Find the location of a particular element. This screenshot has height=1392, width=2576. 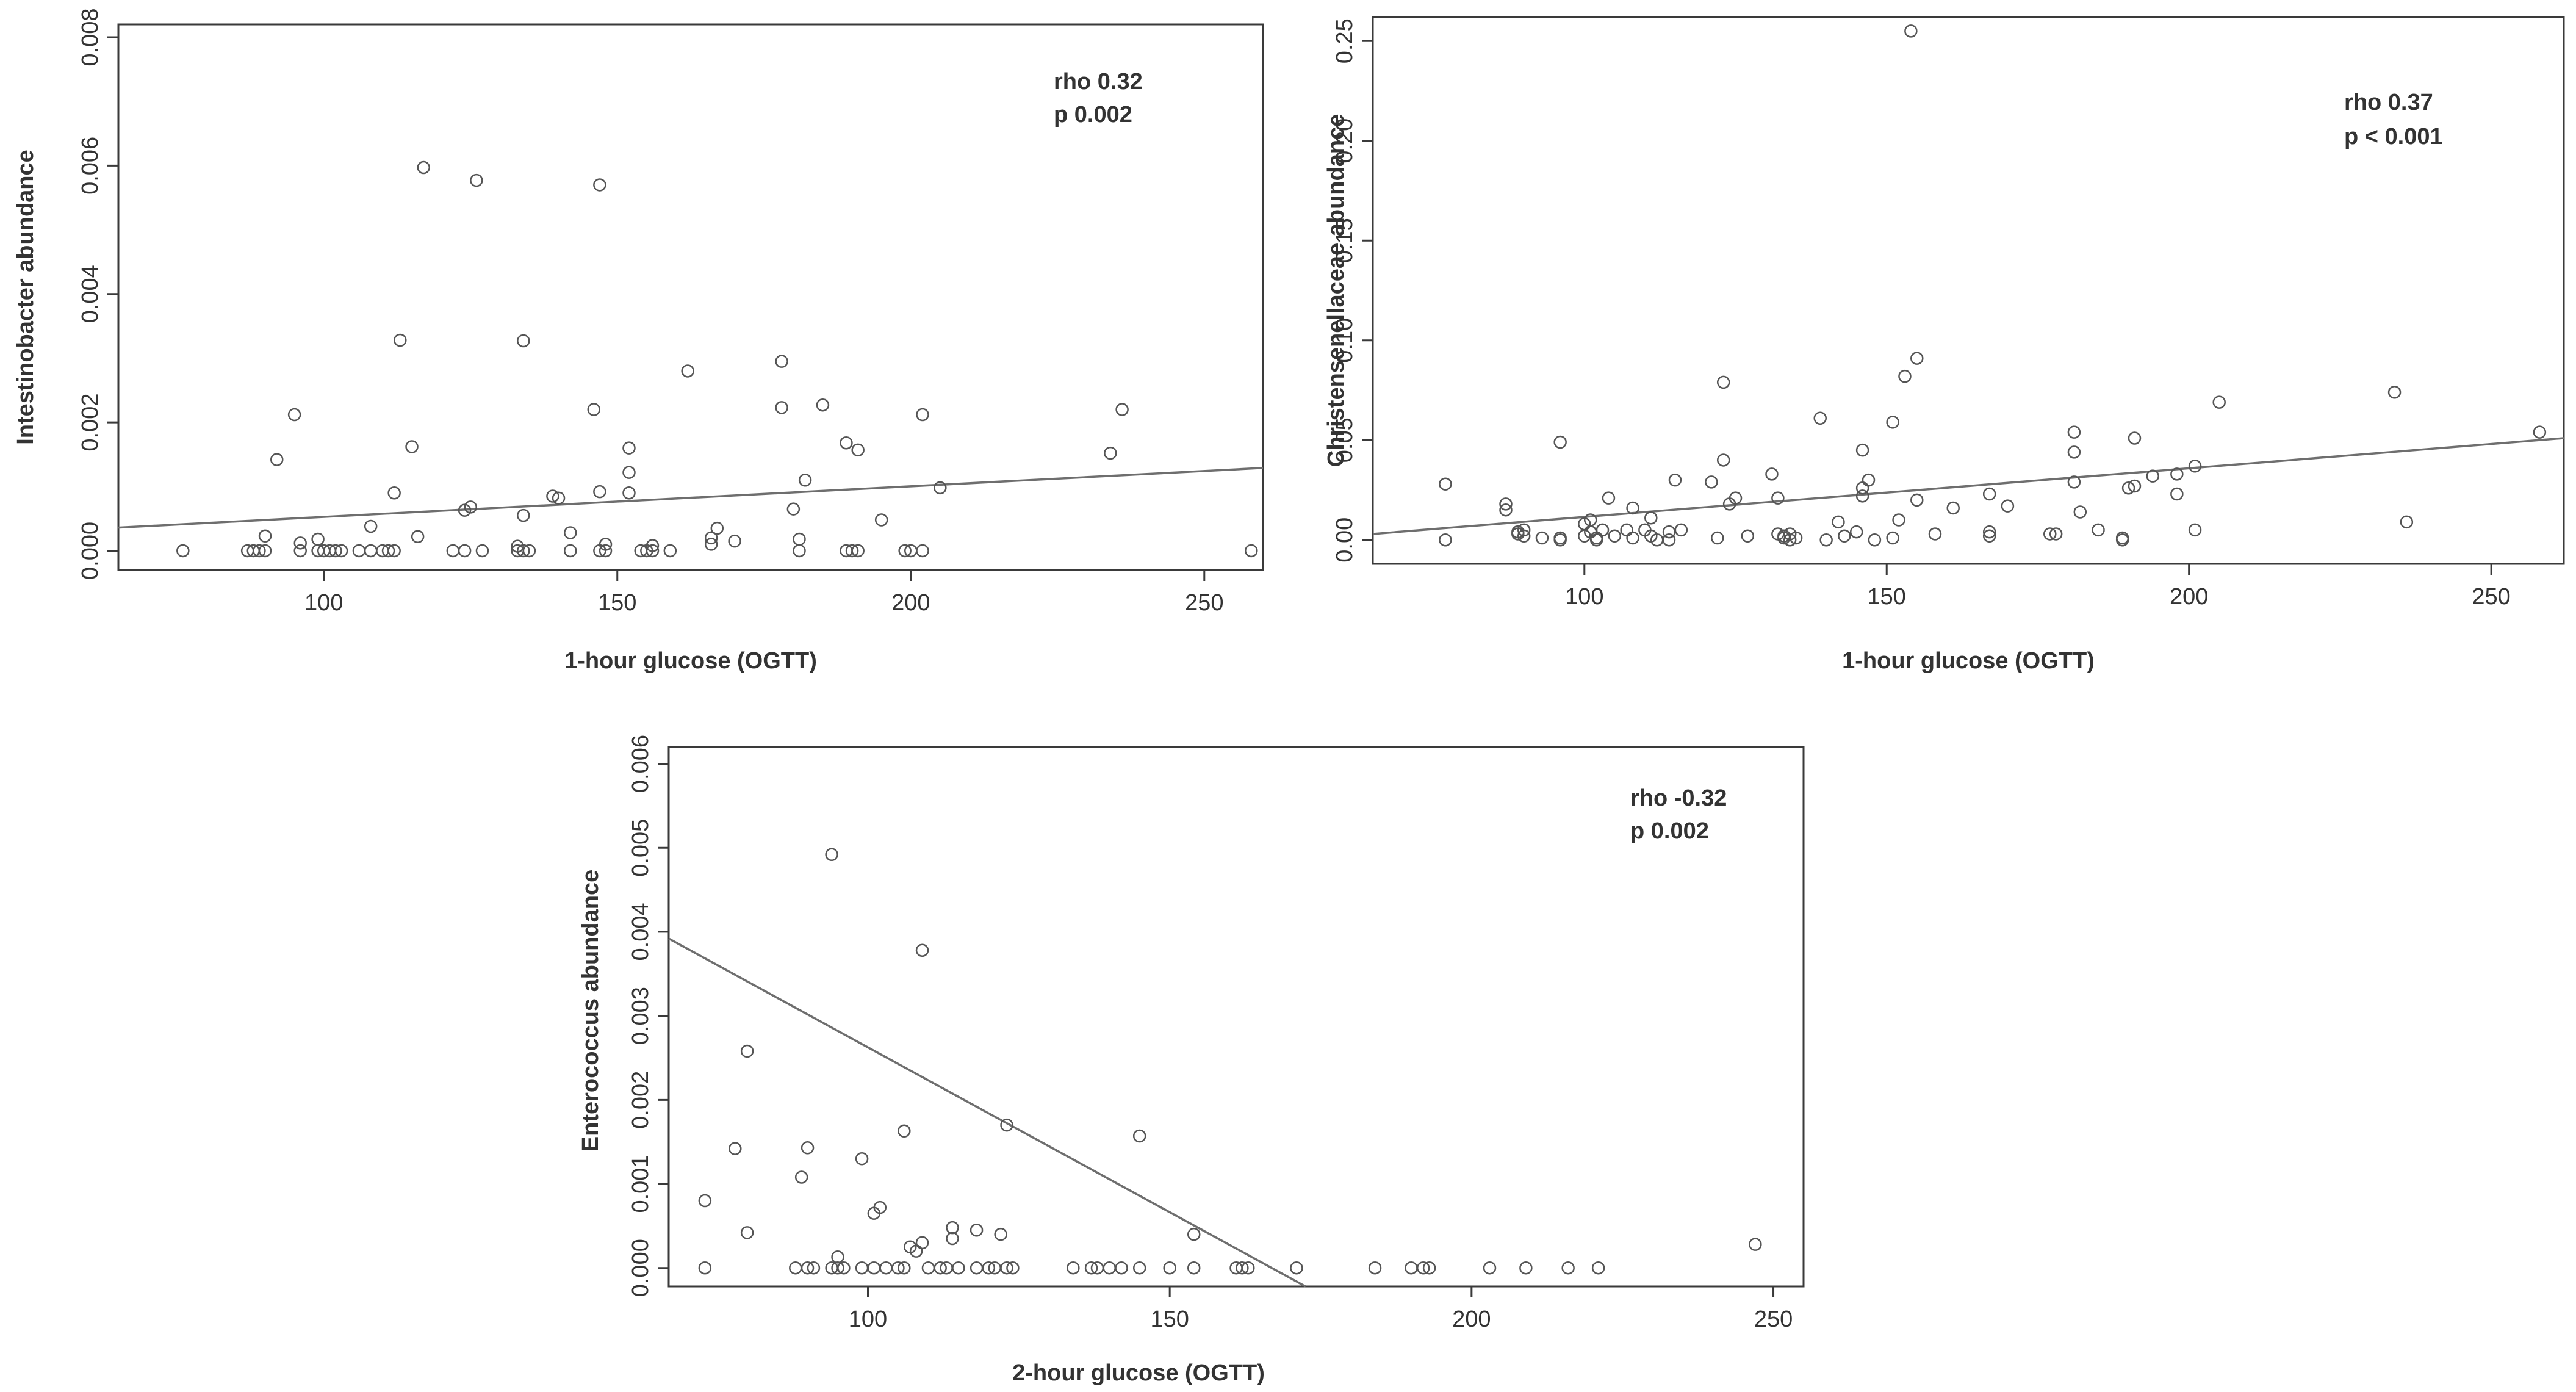

y-tick-label: 0.001 is located at coordinates (640, 1184).